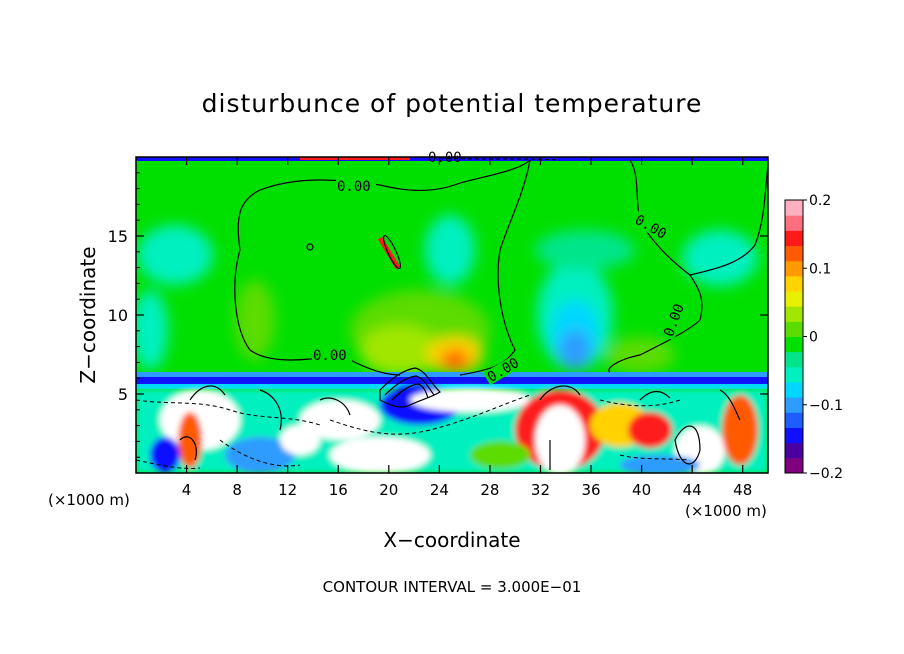  What do you see at coordinates (187, 490) in the screenshot?
I see `x-tick-label: 4` at bounding box center [187, 490].